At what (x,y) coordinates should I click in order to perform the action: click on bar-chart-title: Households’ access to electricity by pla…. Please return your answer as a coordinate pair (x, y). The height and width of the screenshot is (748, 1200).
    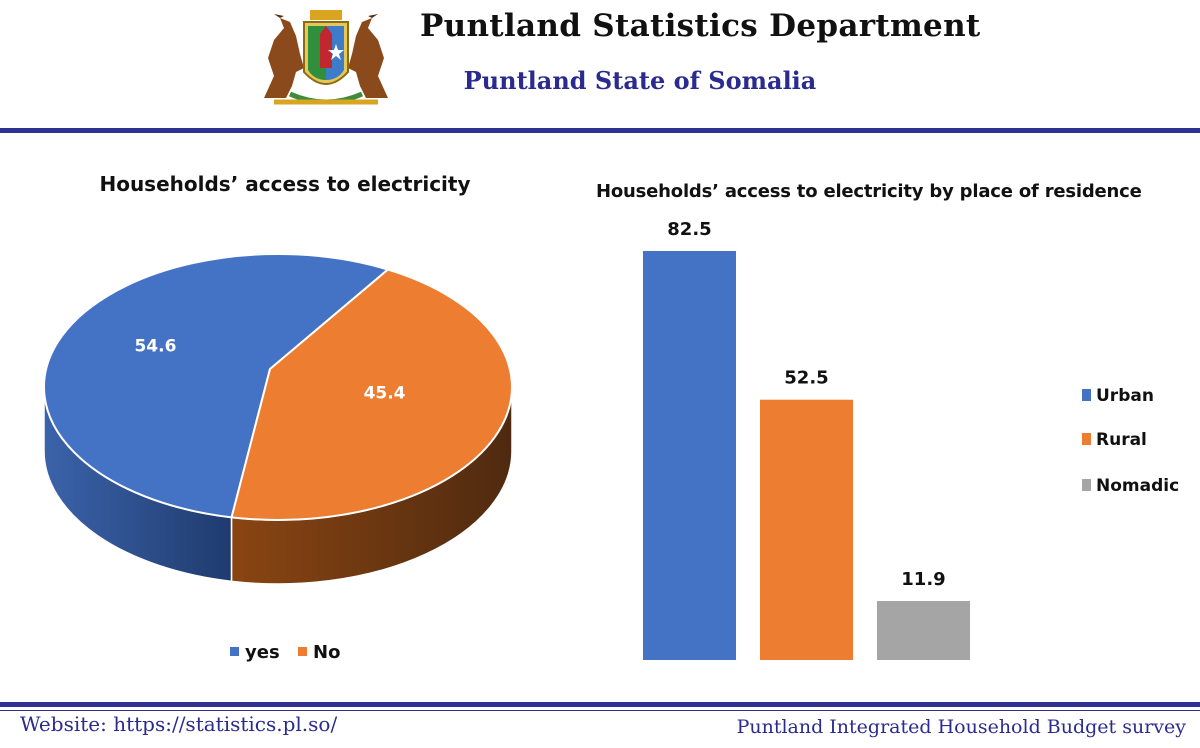
    Looking at the image, I should click on (869, 191).